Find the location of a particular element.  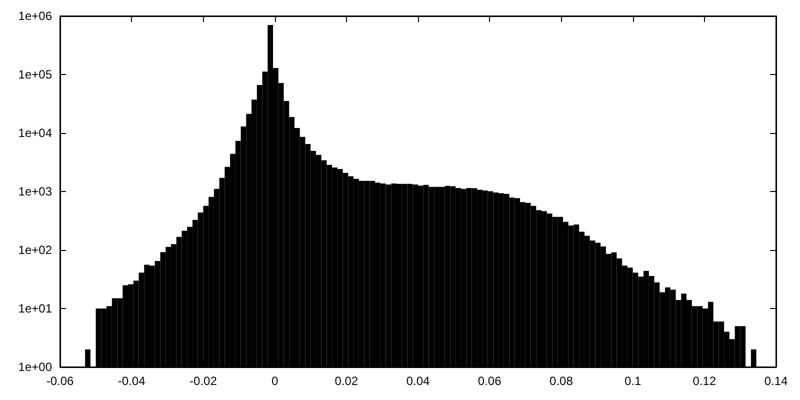

x-tick-label: 0.06 is located at coordinates (490, 381).